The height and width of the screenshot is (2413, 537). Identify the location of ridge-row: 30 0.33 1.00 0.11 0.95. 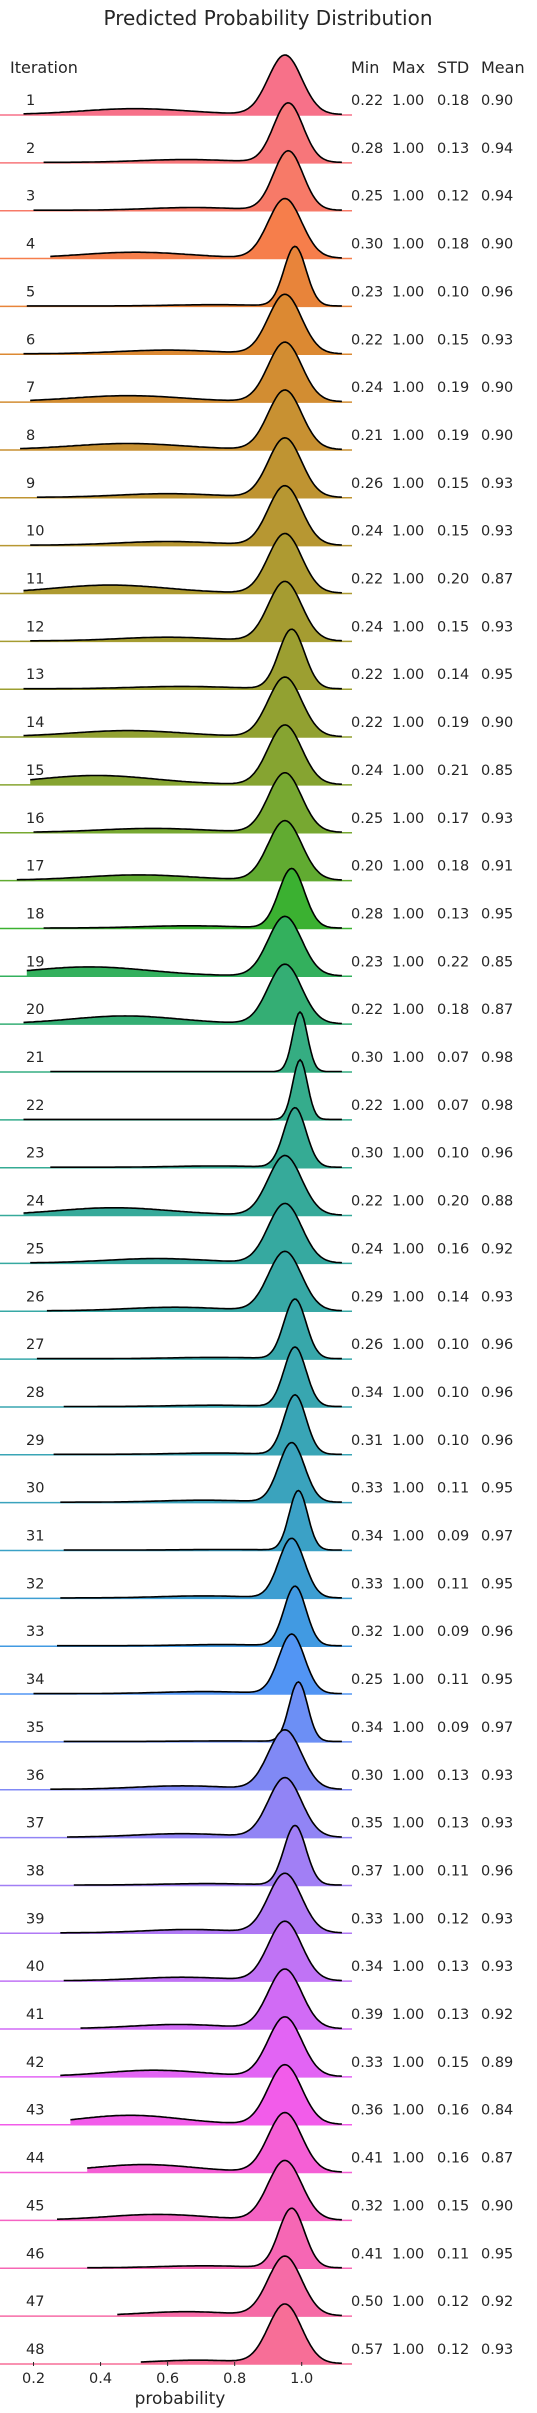
(256, 1472).